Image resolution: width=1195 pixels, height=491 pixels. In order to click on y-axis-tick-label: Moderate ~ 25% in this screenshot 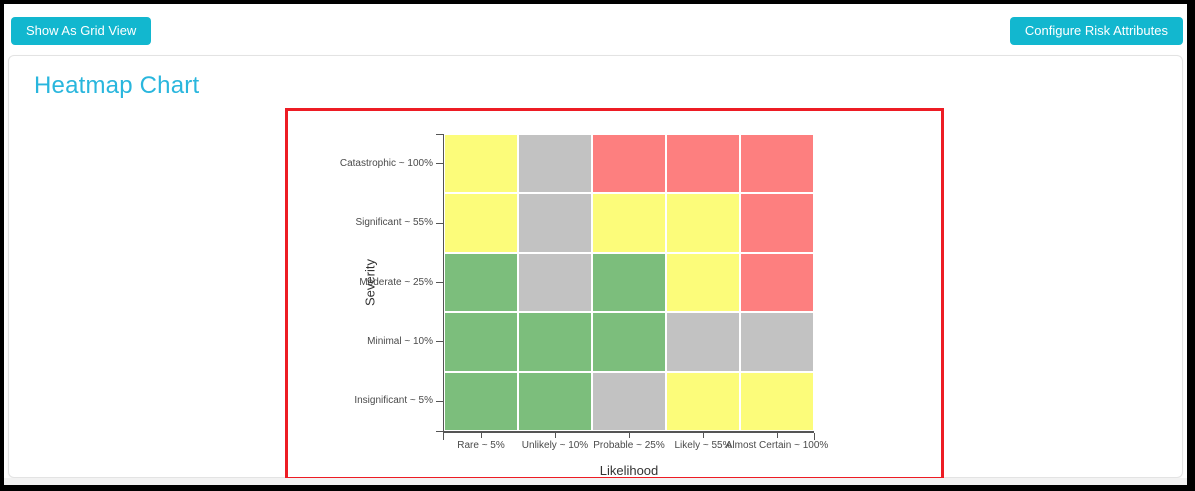, I will do `click(396, 282)`.